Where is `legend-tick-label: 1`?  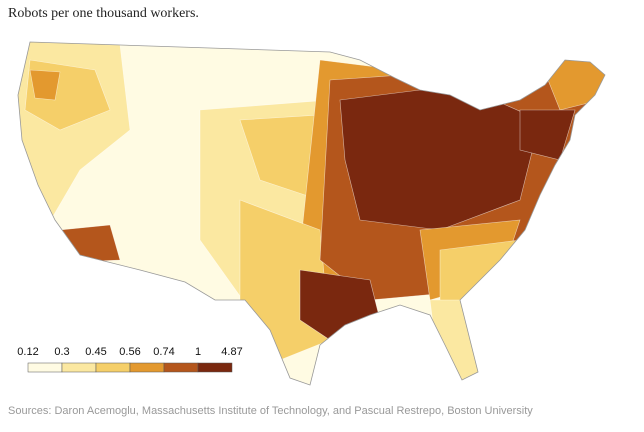
legend-tick-label: 1 is located at coordinates (198, 352).